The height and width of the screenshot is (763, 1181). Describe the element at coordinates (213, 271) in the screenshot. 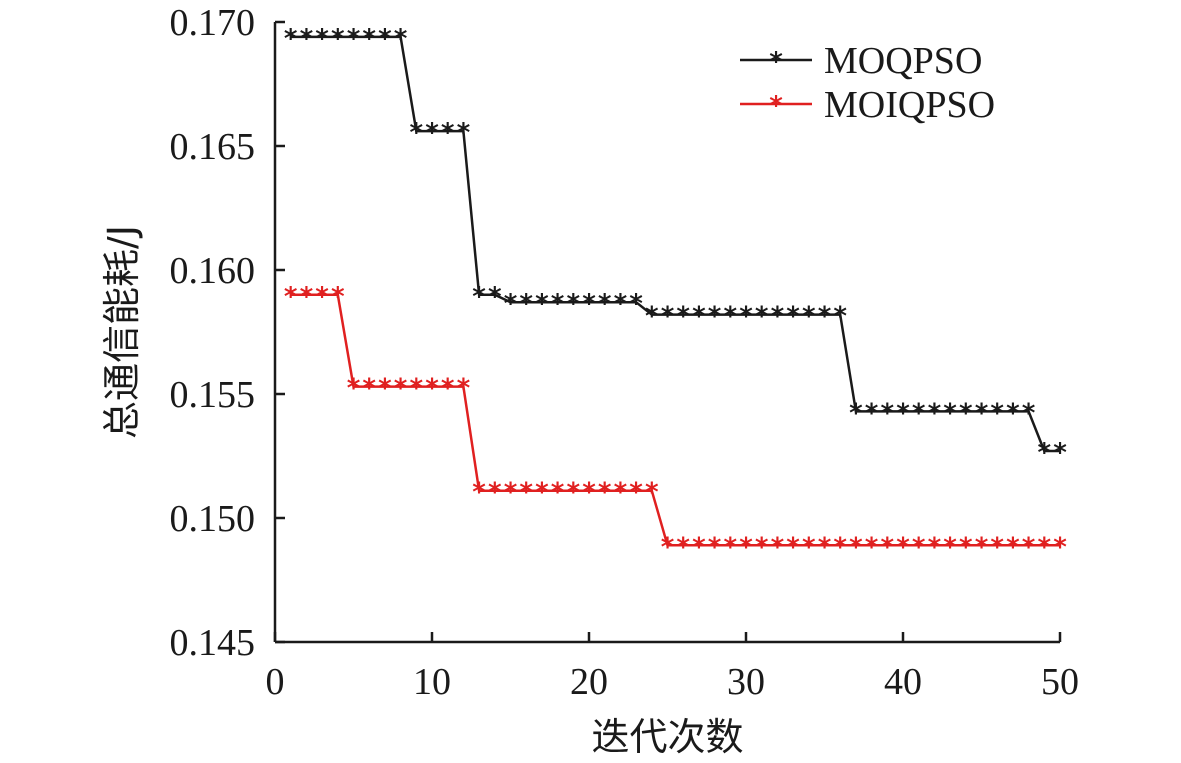

I see `y-tick-label: 0.160` at that location.